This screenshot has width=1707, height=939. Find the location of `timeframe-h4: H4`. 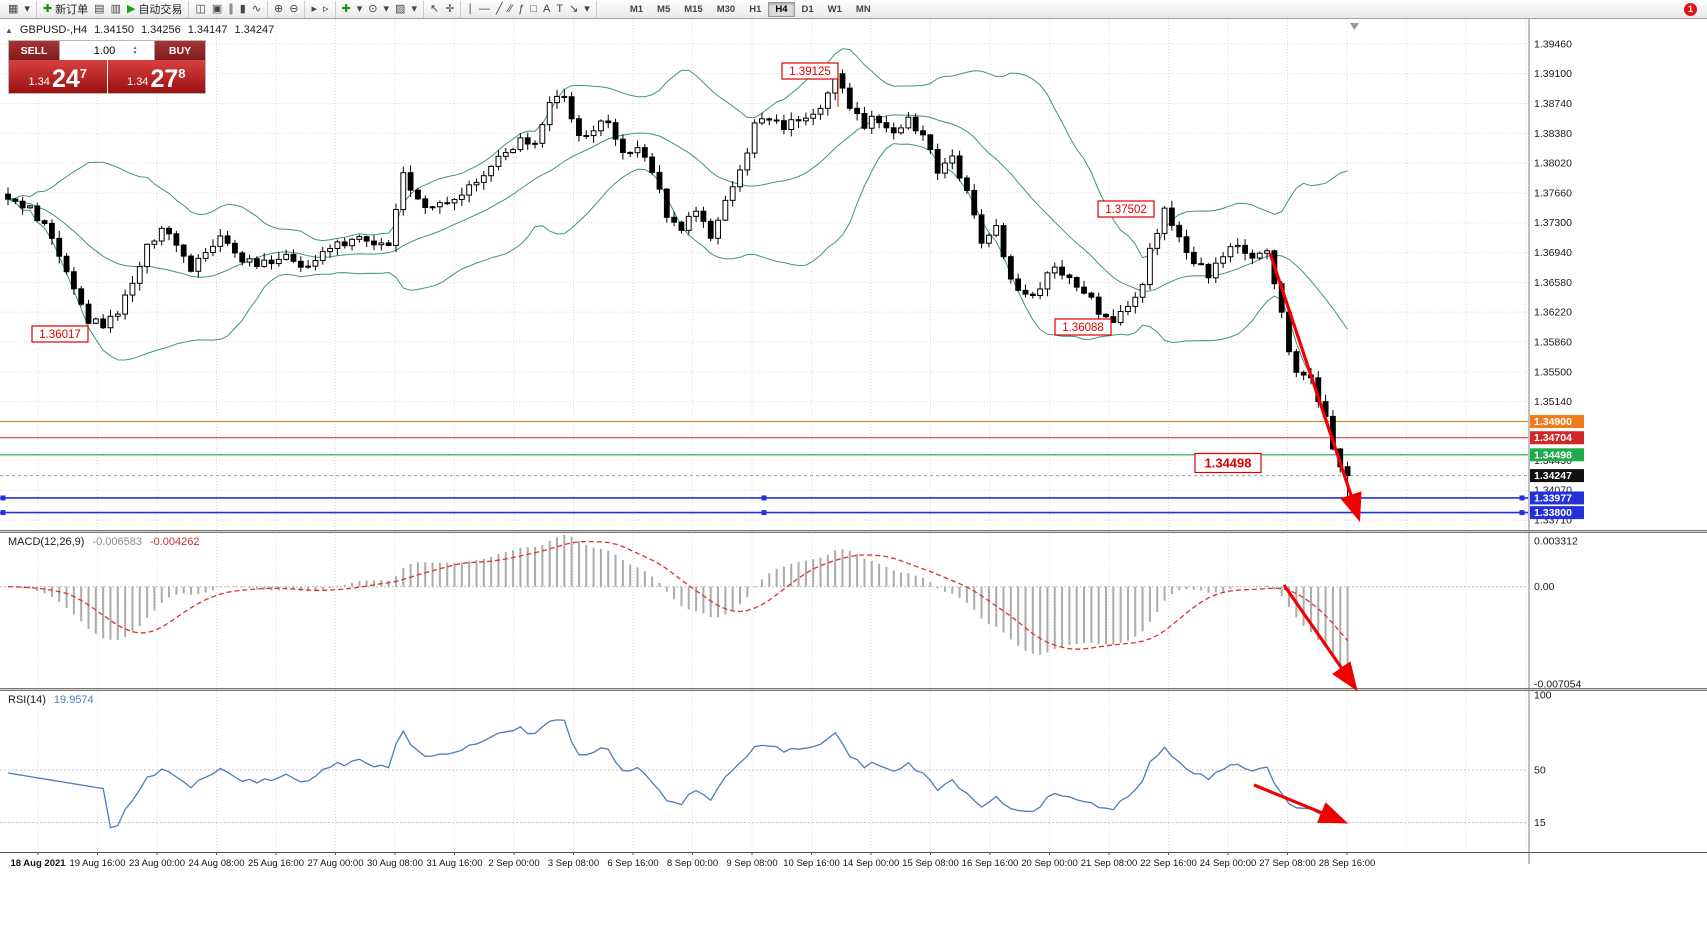

timeframe-h4: H4 is located at coordinates (781, 9).